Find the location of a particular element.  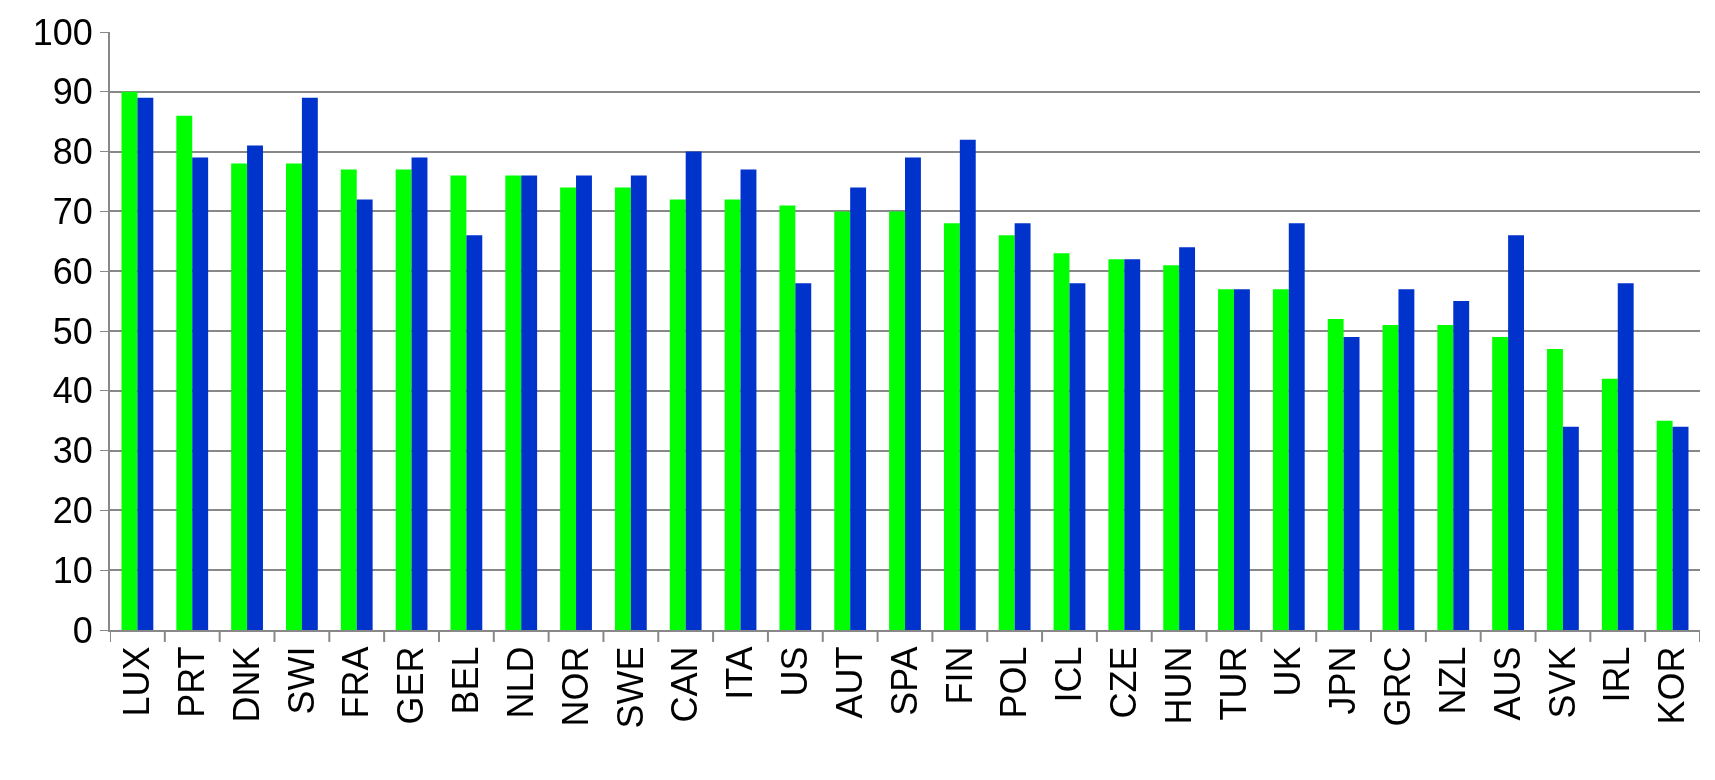

y-tick-label: 50 is located at coordinates (72, 331).